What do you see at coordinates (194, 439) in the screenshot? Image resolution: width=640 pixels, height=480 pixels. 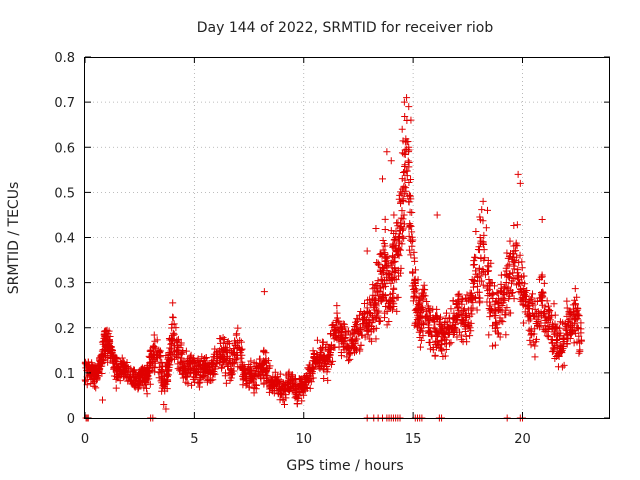 I see `x-tick-label: 5` at bounding box center [194, 439].